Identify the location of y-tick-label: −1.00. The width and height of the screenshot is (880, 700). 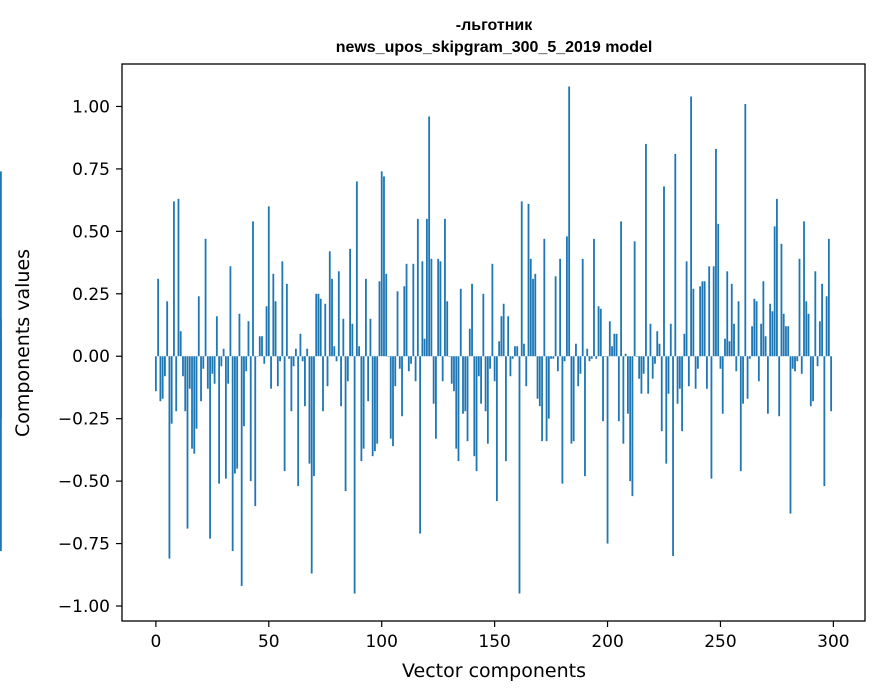
(84, 607).